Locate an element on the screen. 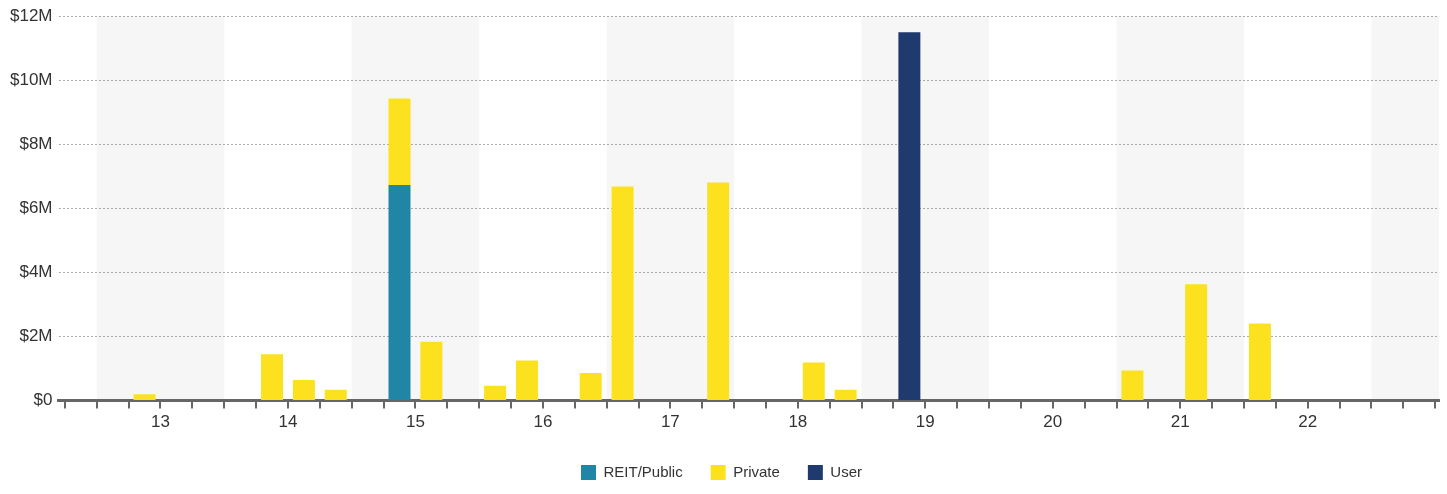 Image resolution: width=1447 pixels, height=494 pixels. x-tick-label: 14 is located at coordinates (288, 422).